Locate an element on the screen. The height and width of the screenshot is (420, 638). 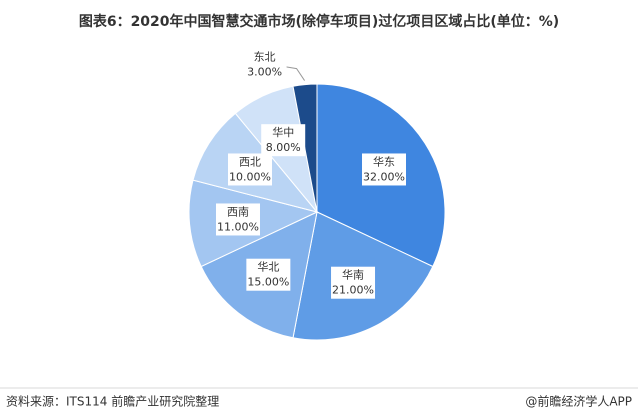
value-label: 3.00% is located at coordinates (264, 72).